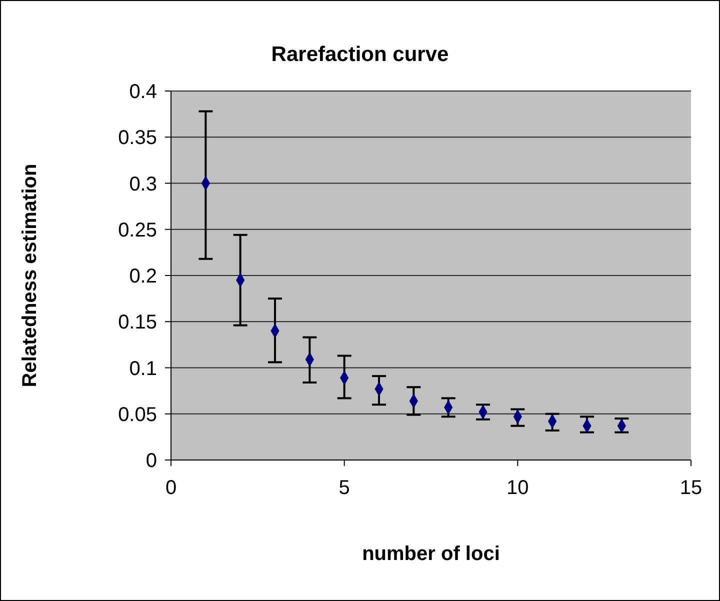 This screenshot has height=601, width=720. Describe the element at coordinates (137, 230) in the screenshot. I see `y-tick-label: 0.25` at that location.